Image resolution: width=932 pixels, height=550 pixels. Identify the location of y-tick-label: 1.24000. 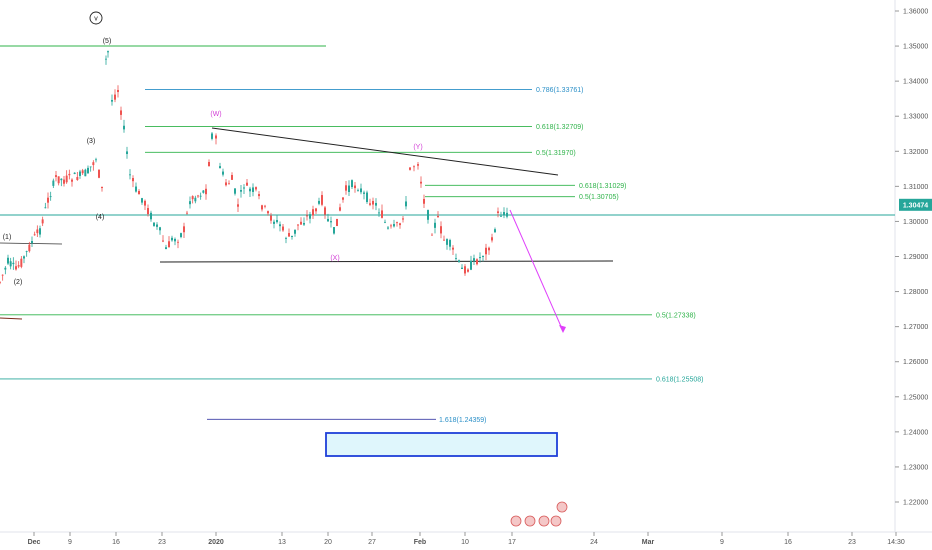
(915, 432).